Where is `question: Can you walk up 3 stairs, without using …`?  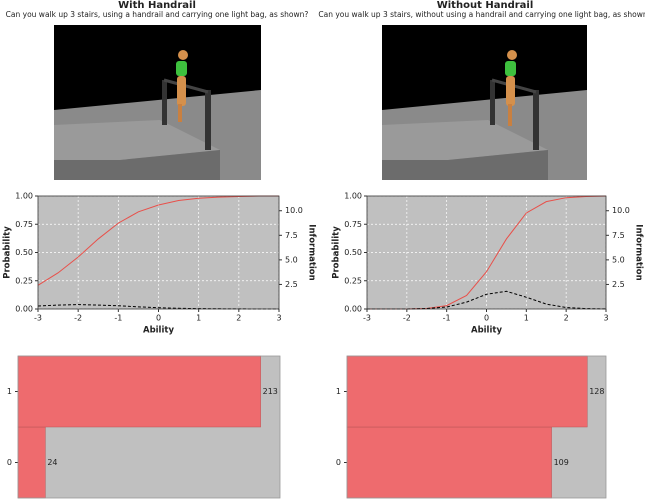
question: Can you walk up 3 stairs, without using … is located at coordinates (481, 14).